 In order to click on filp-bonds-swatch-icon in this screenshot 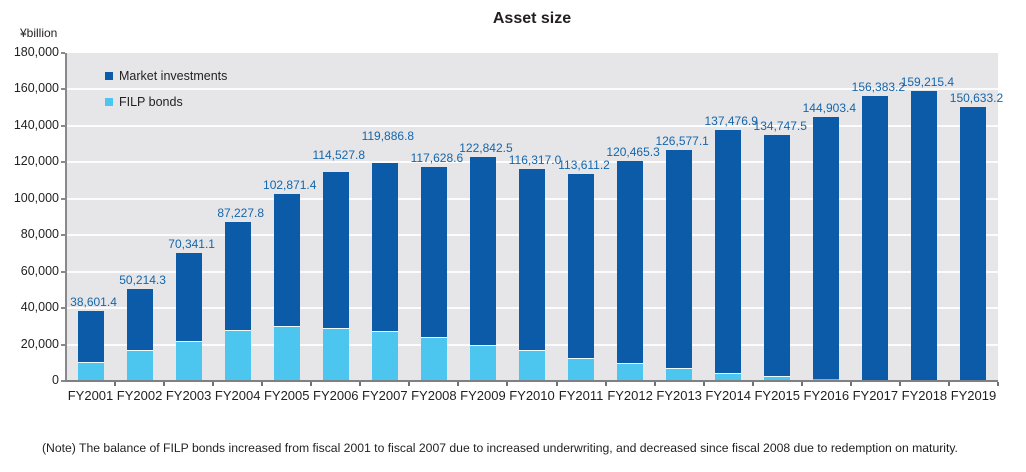, I will do `click(109, 101)`.